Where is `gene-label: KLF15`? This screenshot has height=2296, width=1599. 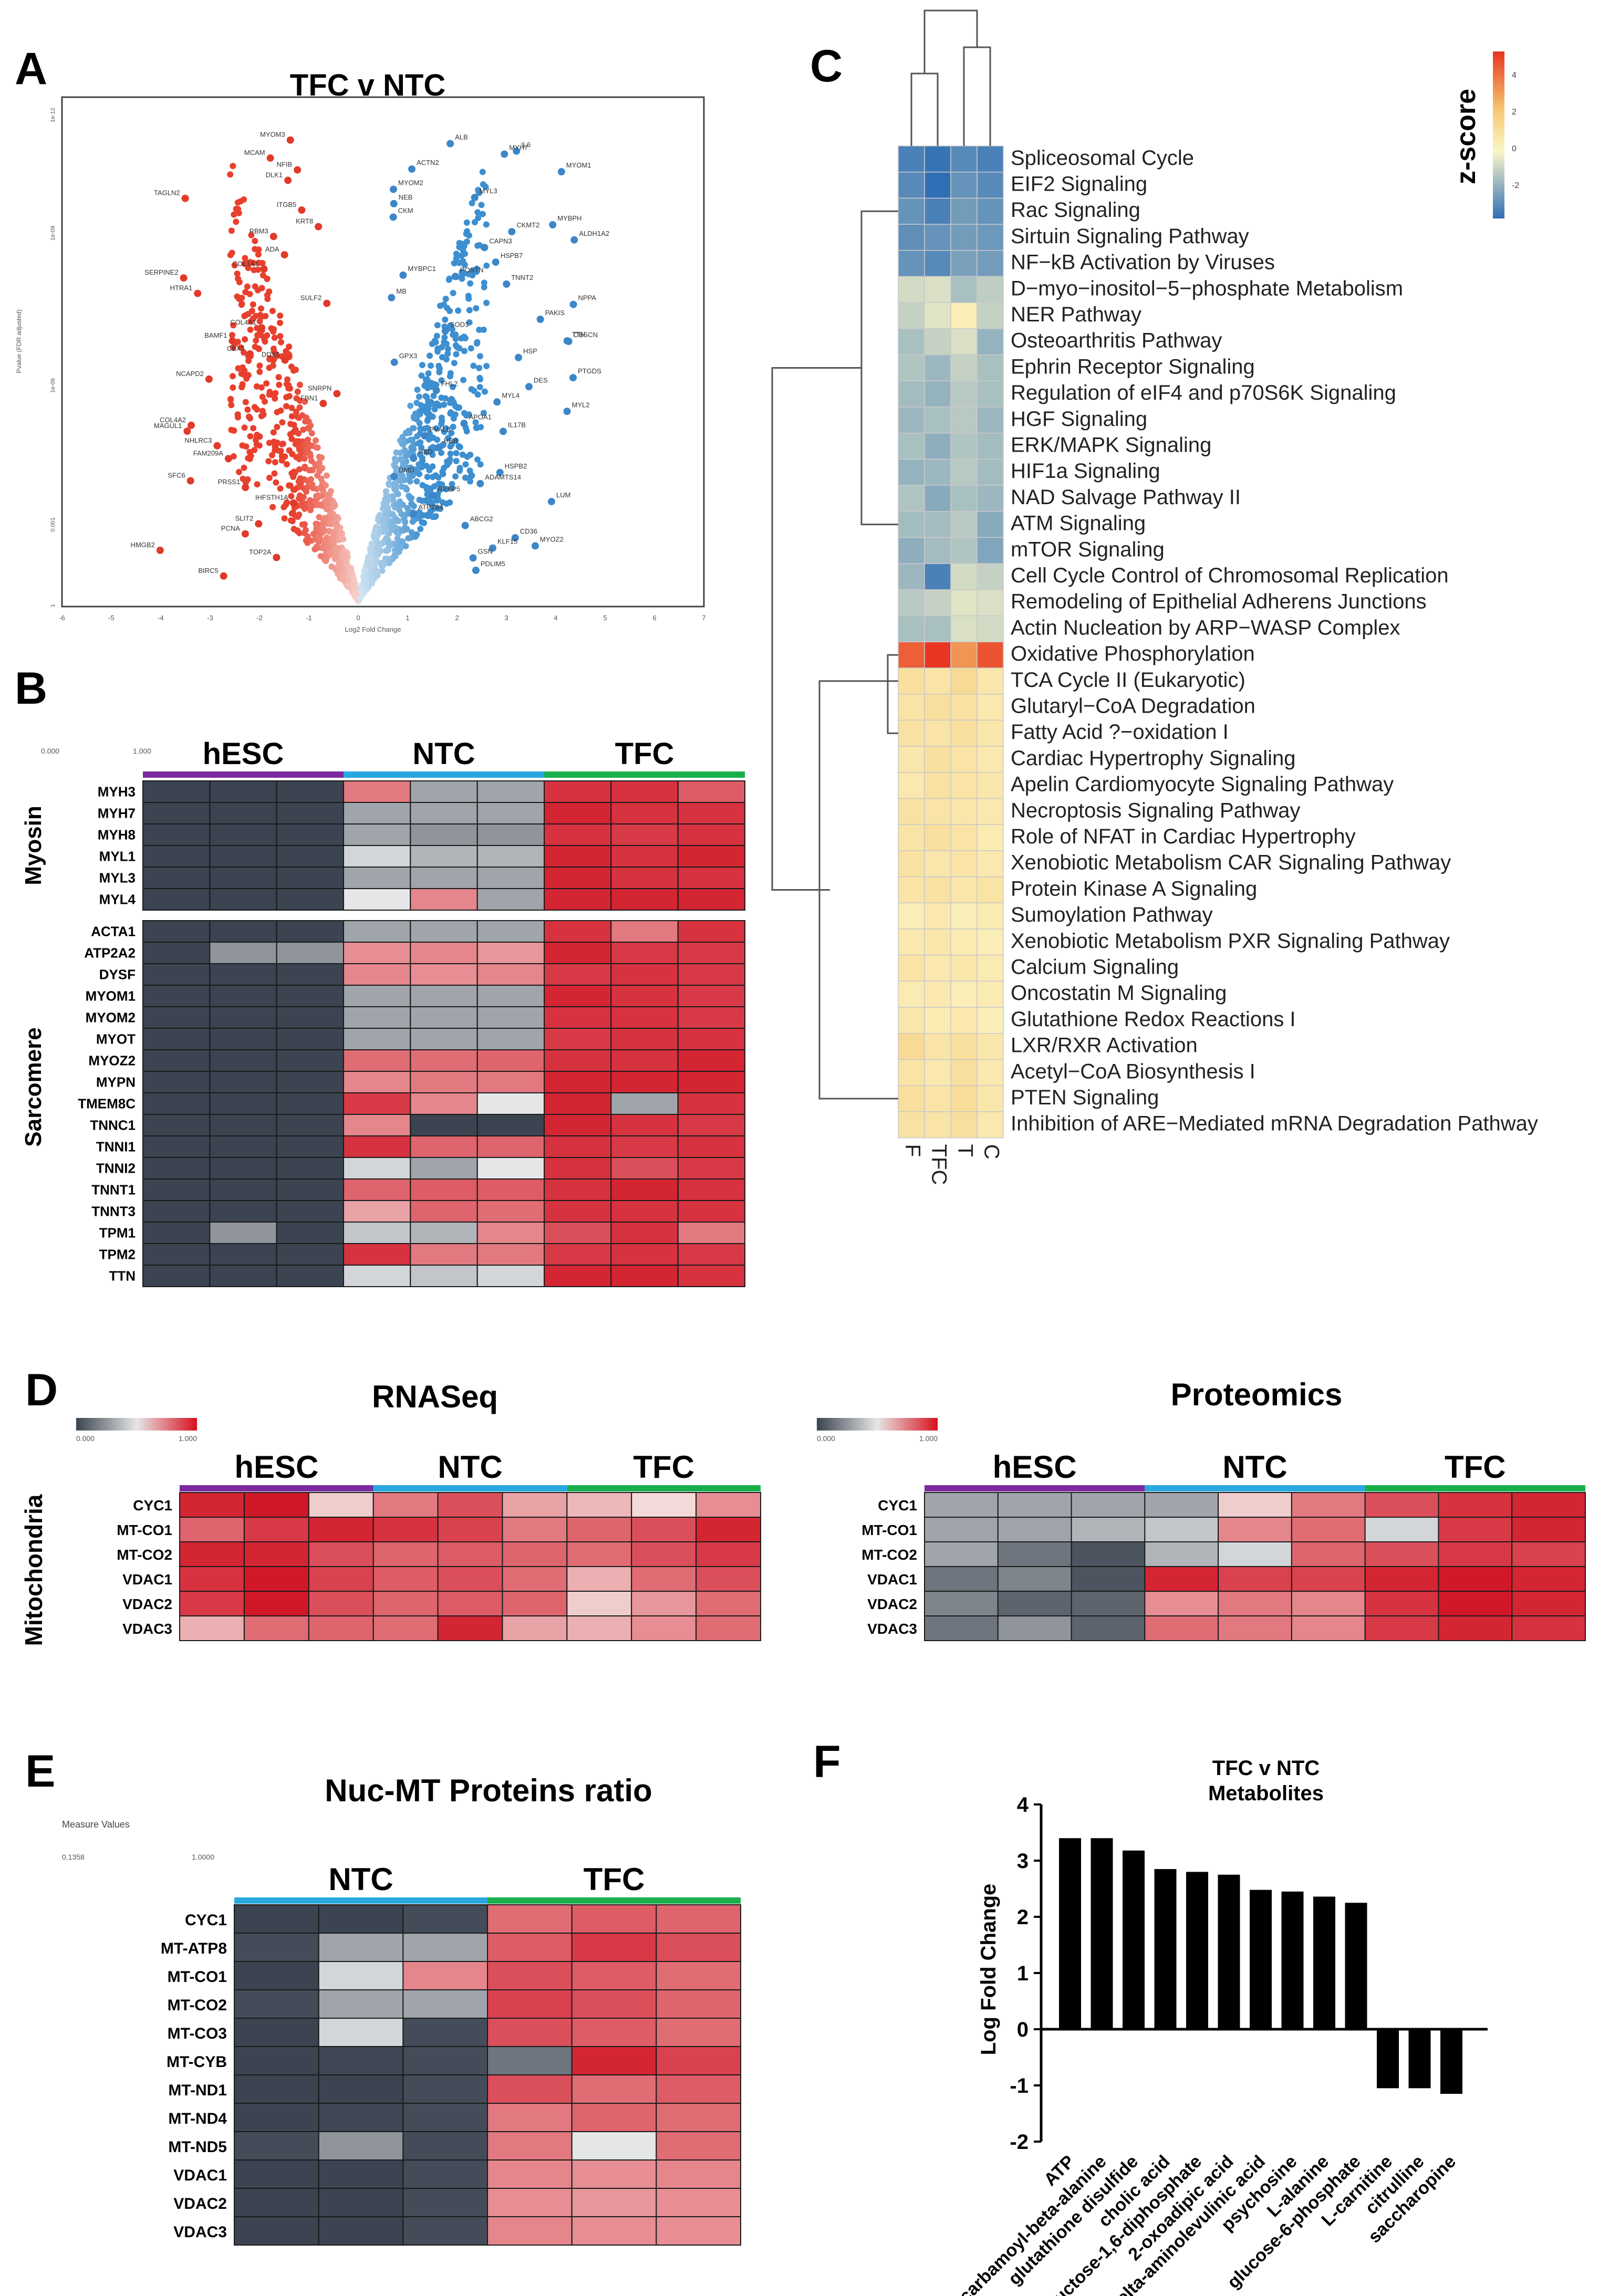
gene-label: KLF15 is located at coordinates (507, 542).